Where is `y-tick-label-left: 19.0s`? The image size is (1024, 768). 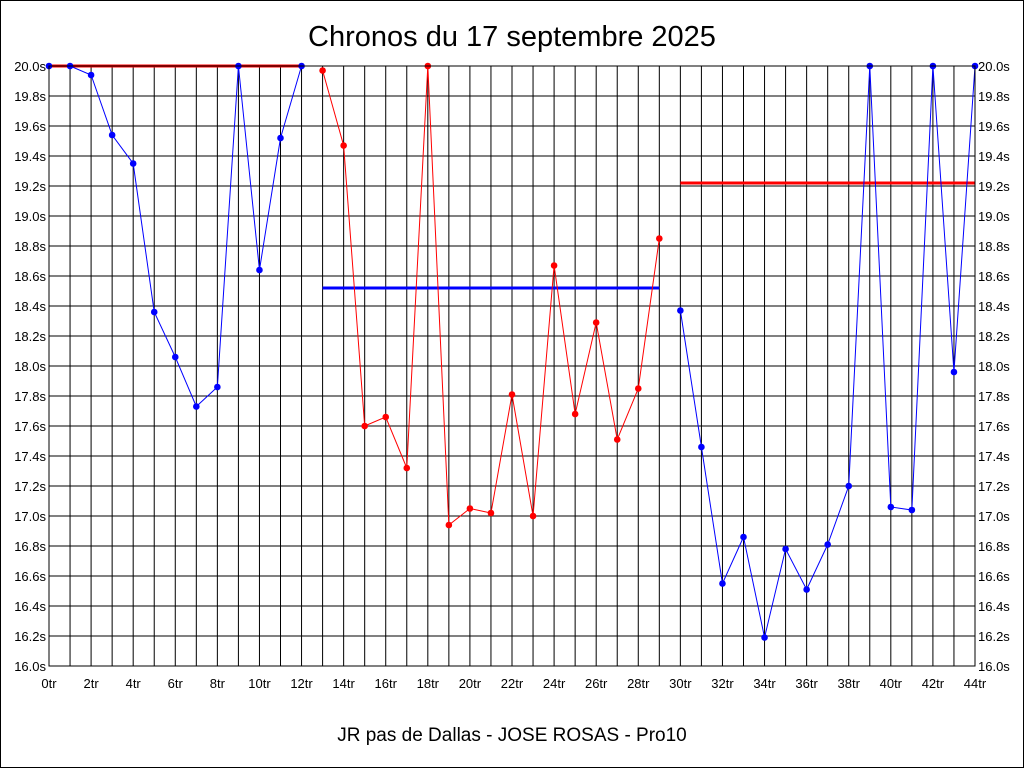
y-tick-label-left: 19.0s is located at coordinates (30, 216).